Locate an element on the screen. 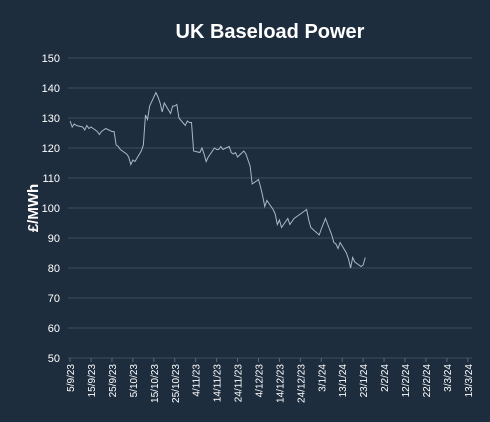  y-tick-label: 50 is located at coordinates (54, 359).